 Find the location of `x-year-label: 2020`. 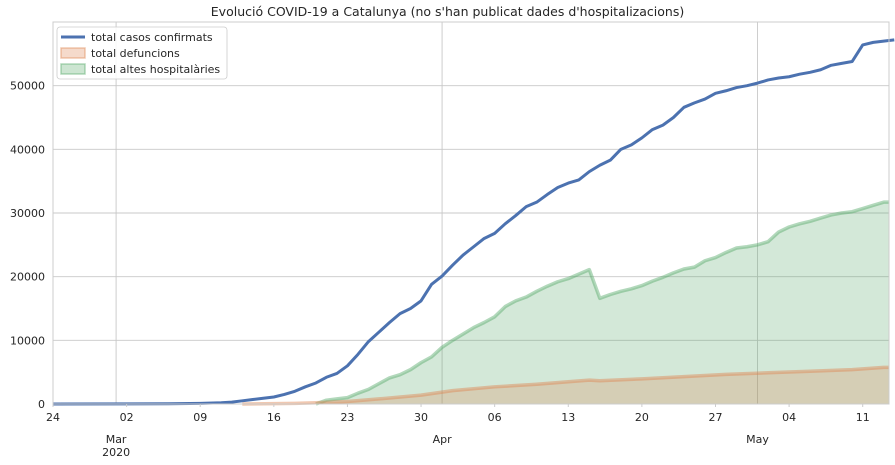

x-year-label: 2020 is located at coordinates (116, 452).